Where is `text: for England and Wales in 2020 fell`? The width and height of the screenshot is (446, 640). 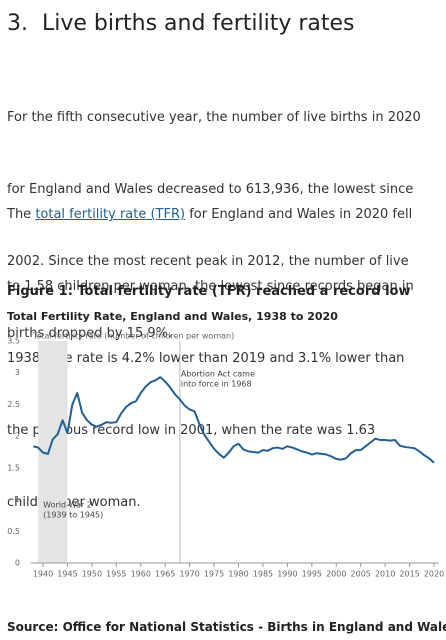
text: for England and Wales in 2020 fell is located at coordinates (299, 214).